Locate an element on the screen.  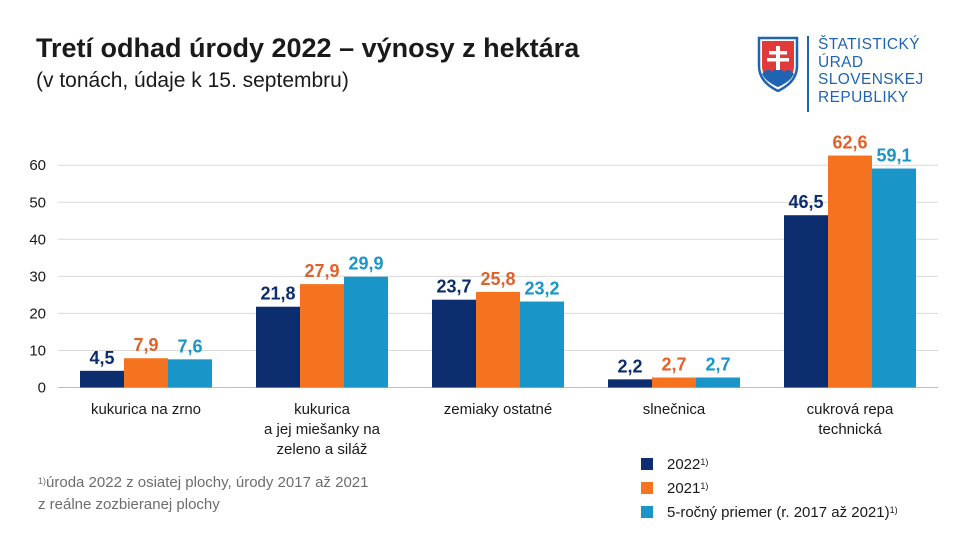
data-label: 7,6 is located at coordinates (189, 346).